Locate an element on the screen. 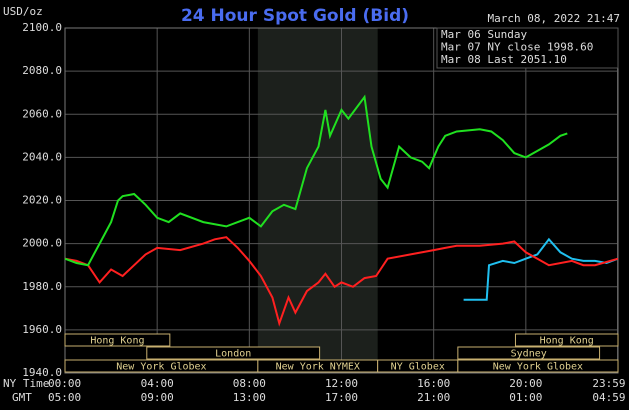 This screenshot has height=410, width=629. x-tick-label: 23:59 is located at coordinates (608, 383).